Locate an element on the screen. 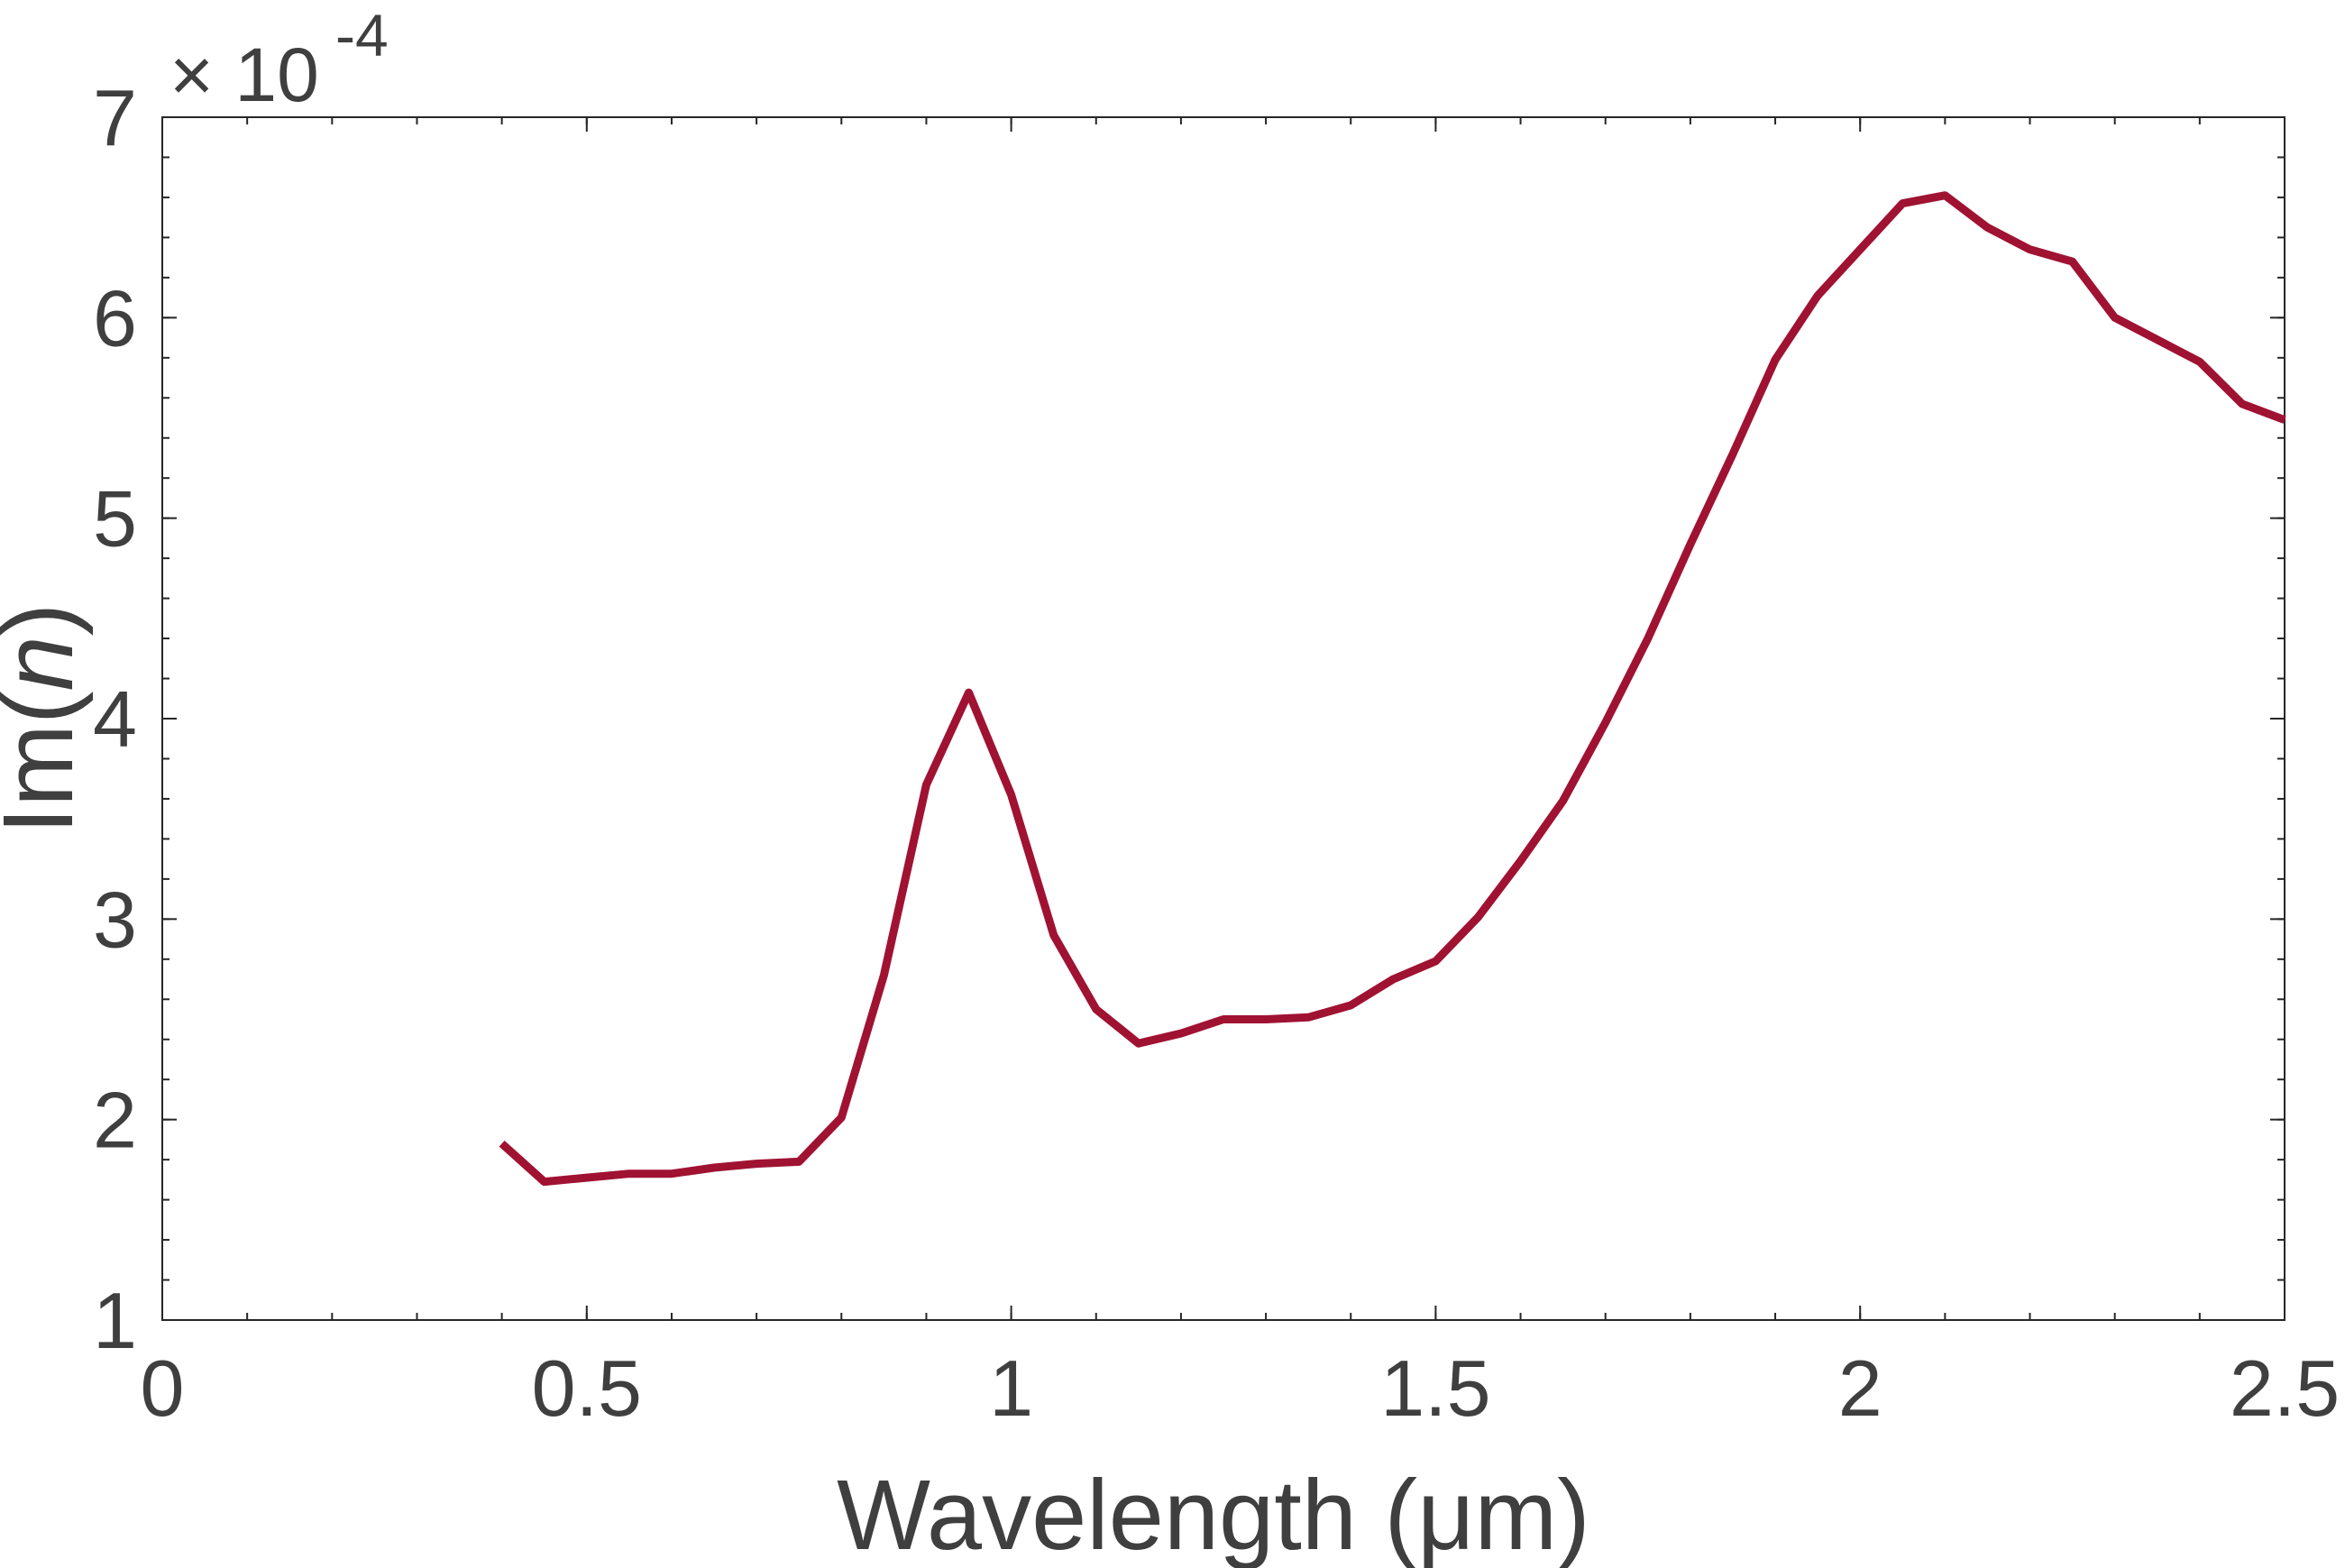 The height and width of the screenshot is (1568, 2345). x-tick-label: 0 is located at coordinates (163, 1388).